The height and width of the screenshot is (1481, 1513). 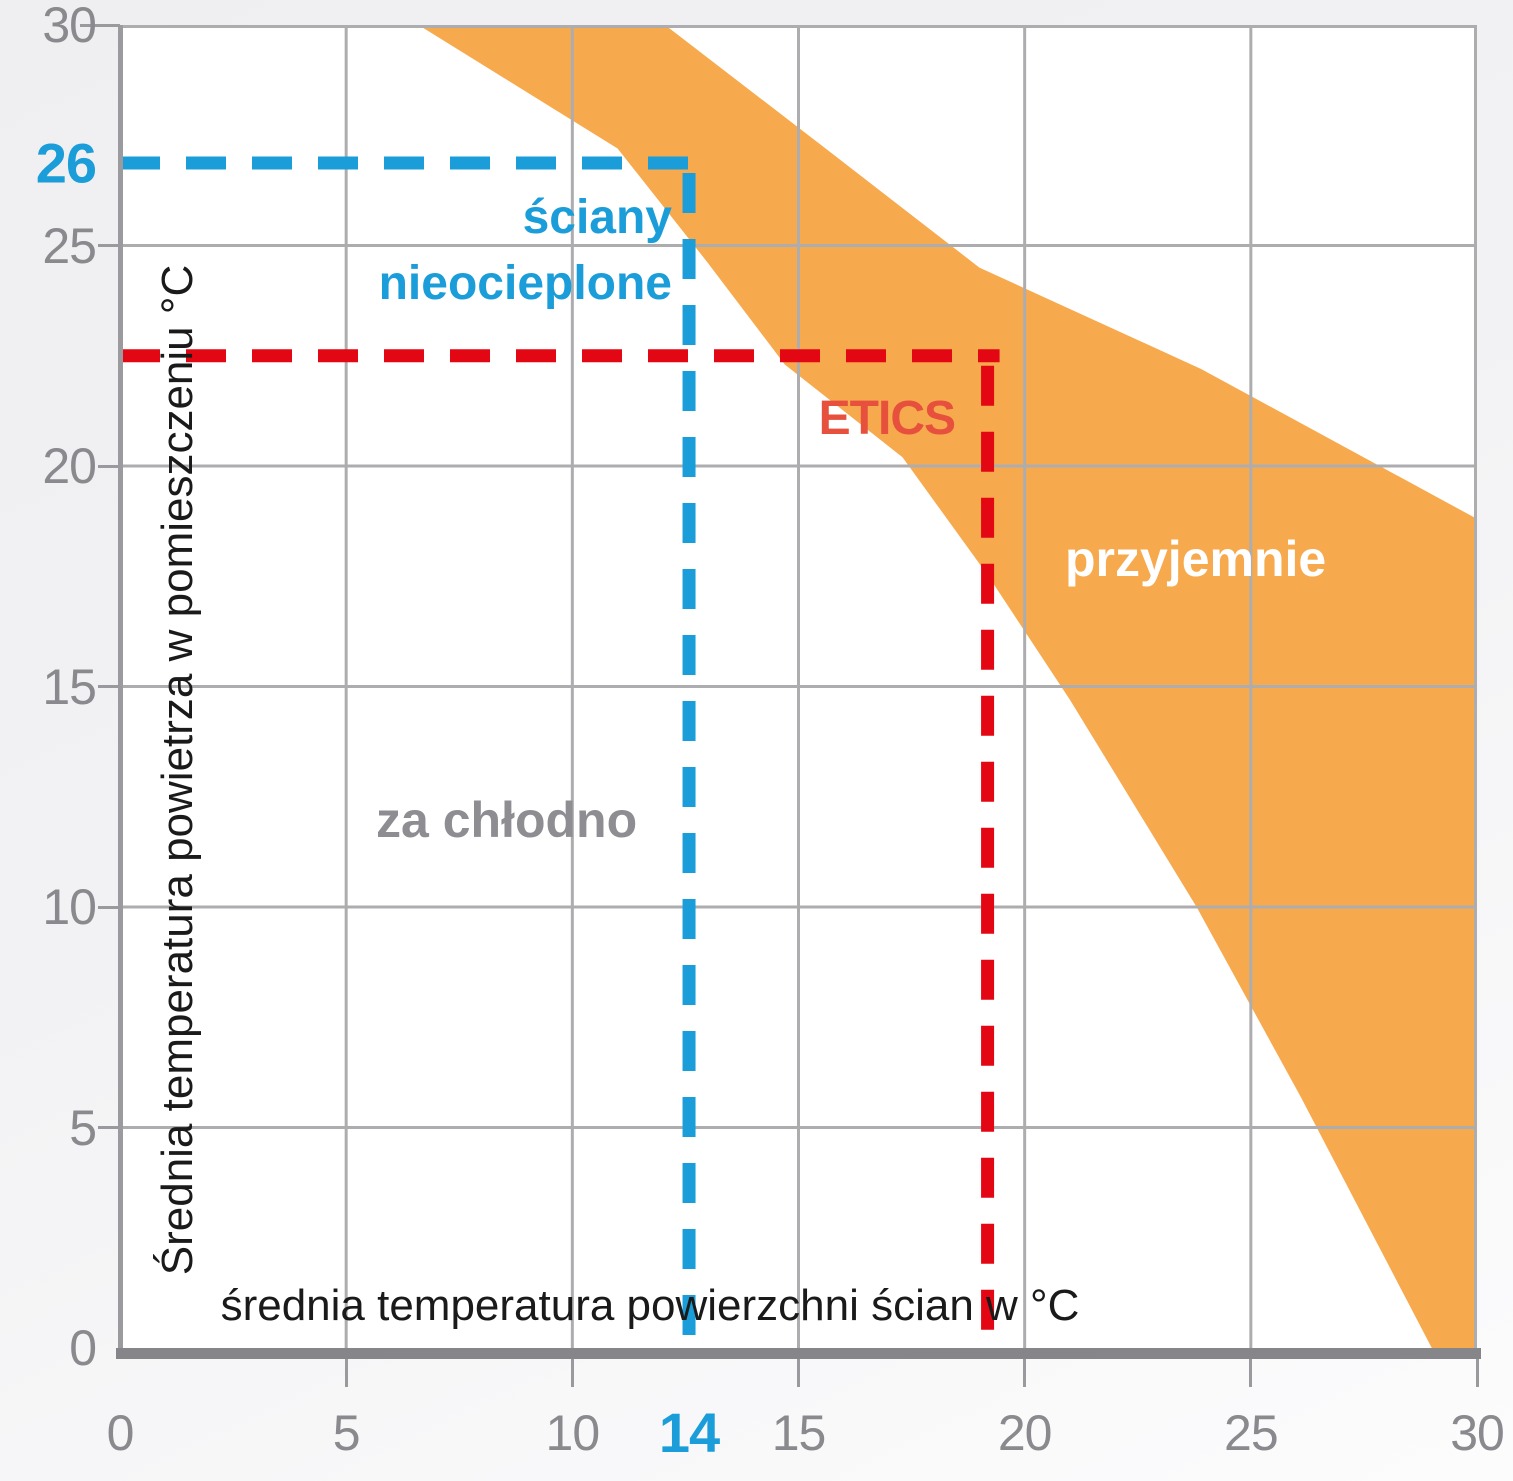 What do you see at coordinates (1196, 559) in the screenshot?
I see `label-przyjemnie: przyjemnie` at bounding box center [1196, 559].